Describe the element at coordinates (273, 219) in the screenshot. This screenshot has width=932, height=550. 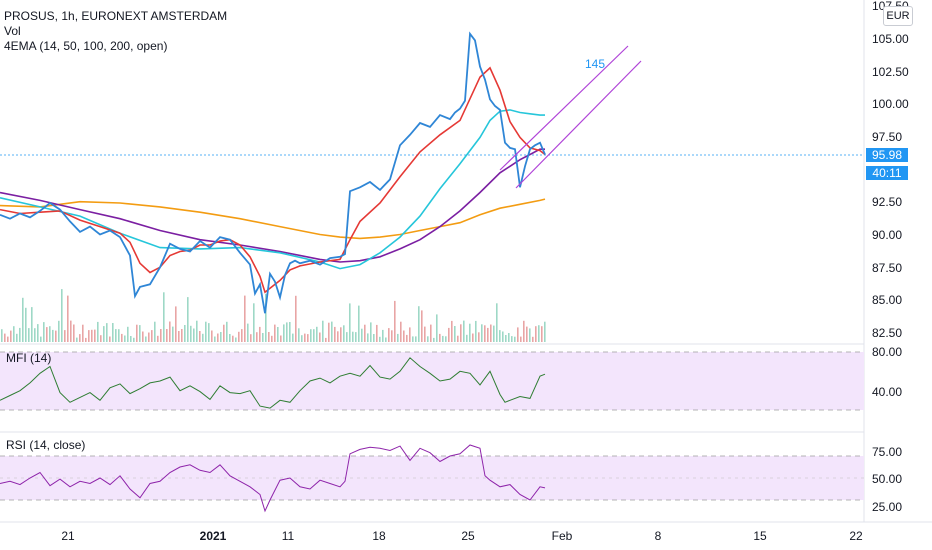
I see `ema-200-line` at that location.